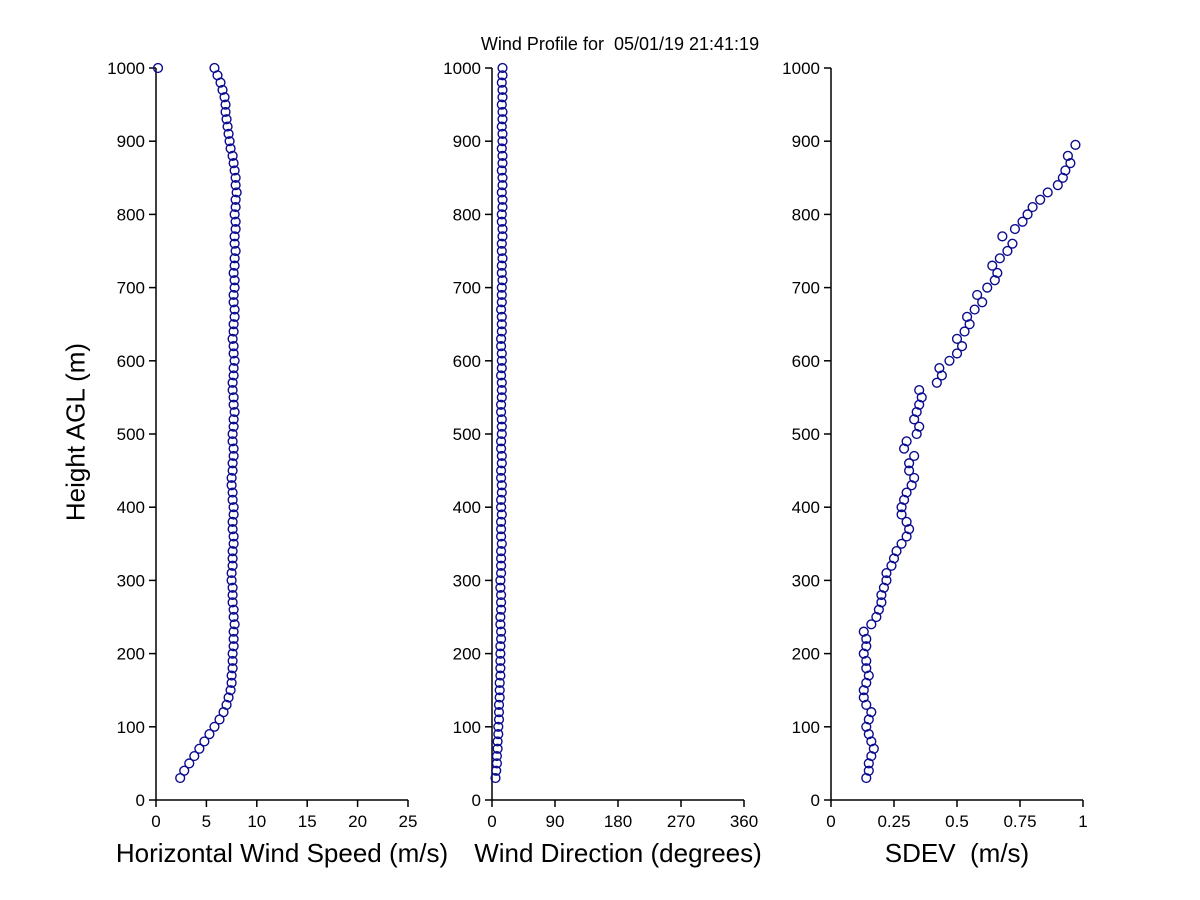 The height and width of the screenshot is (900, 1200). I want to click on x-tick-label: 0.5, so click(957, 821).